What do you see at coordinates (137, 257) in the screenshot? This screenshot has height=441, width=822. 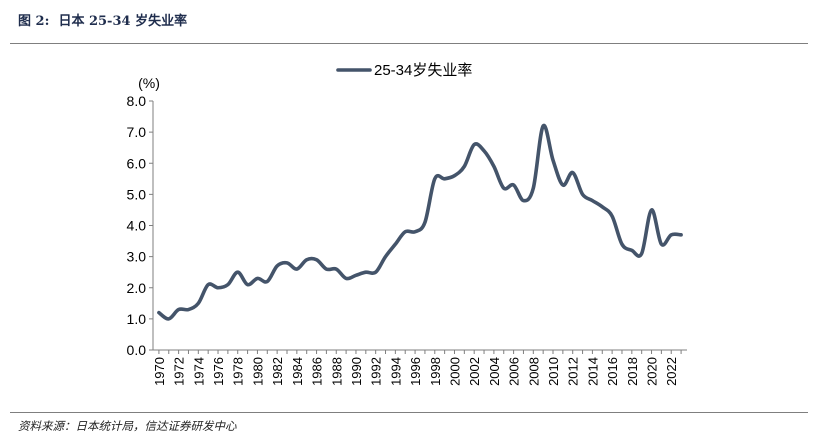 I see `y-tick-label: 3.0` at bounding box center [137, 257].